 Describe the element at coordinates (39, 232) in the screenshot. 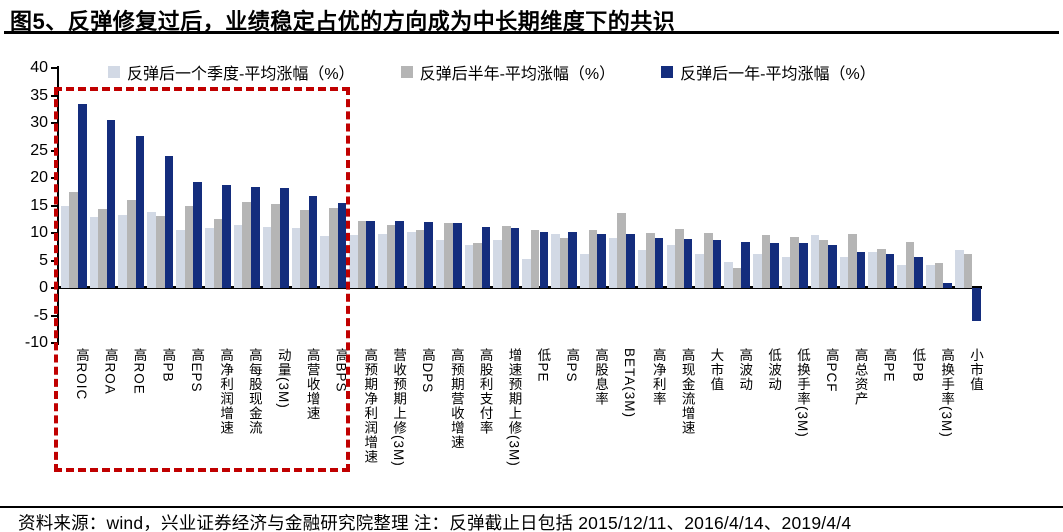

I see `y-axis-tick-label: 10` at that location.